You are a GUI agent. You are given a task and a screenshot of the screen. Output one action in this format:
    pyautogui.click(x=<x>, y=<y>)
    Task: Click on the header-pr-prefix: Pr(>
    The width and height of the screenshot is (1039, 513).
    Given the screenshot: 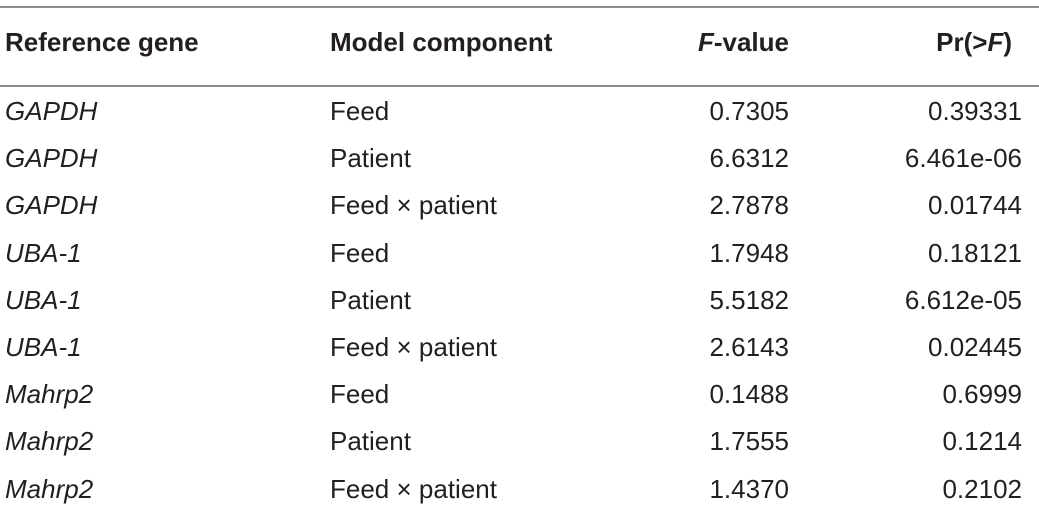 What is the action you would take?
    pyautogui.click(x=962, y=42)
    